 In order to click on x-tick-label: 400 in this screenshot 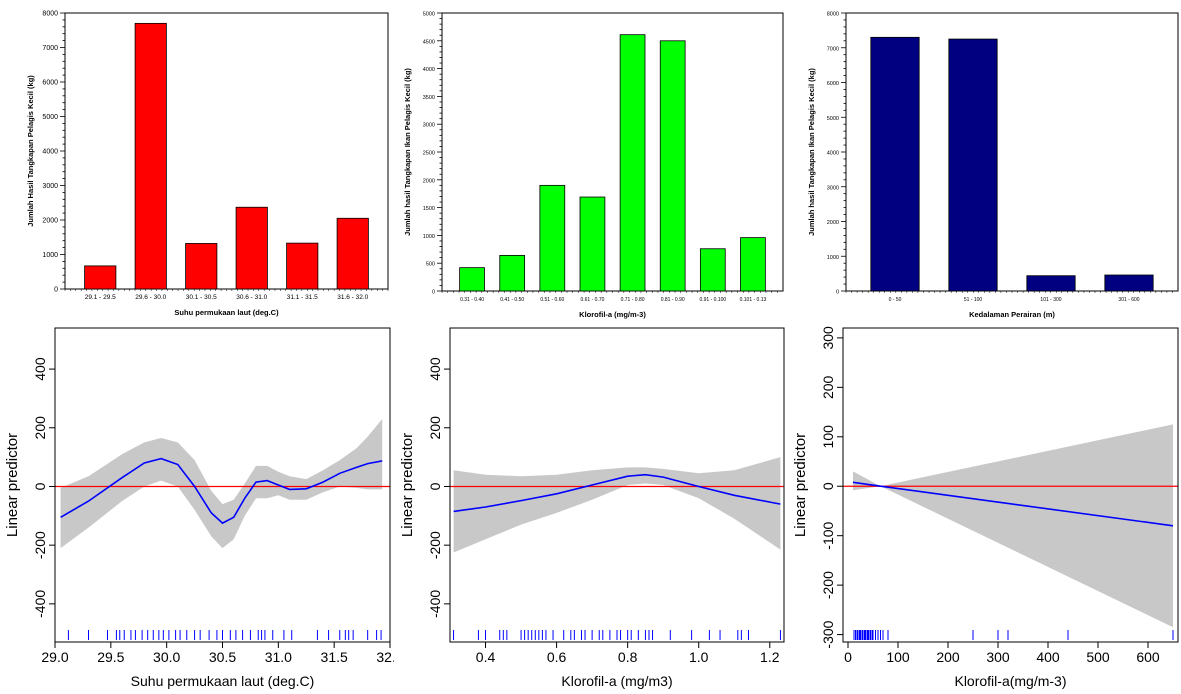, I will do `click(1048, 657)`.